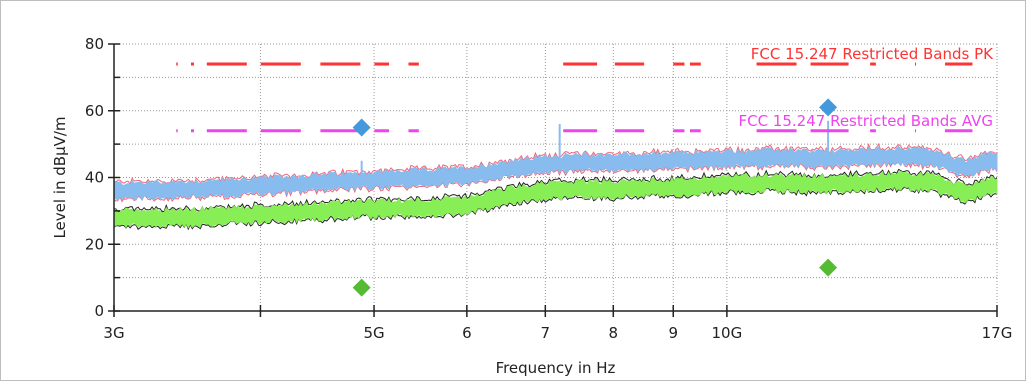 The height and width of the screenshot is (381, 1026). I want to click on limit-label: FCC 15.247 Restricted Bands AVG, so click(865, 121).